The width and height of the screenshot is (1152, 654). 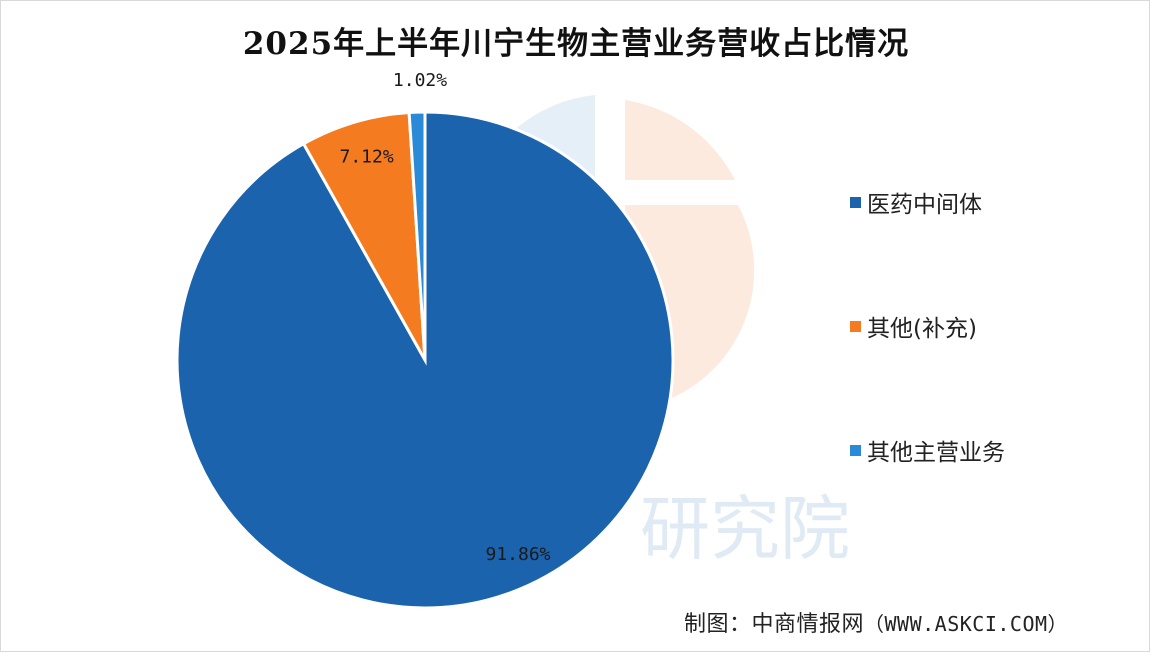 What do you see at coordinates (420, 80) in the screenshot?
I see `slice-label-other-main: 1.02%` at bounding box center [420, 80].